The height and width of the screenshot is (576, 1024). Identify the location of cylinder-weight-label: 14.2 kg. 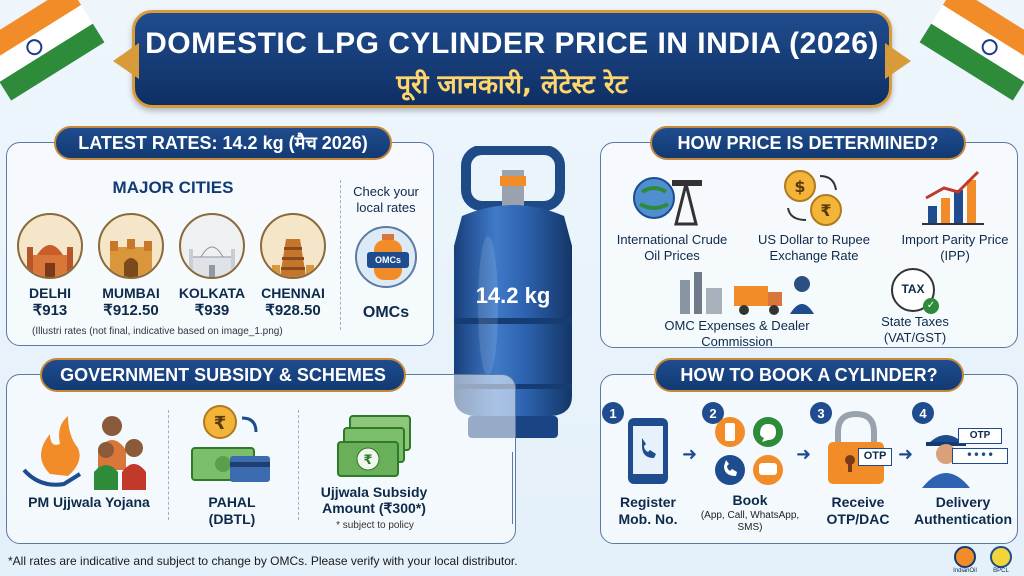
(513, 295).